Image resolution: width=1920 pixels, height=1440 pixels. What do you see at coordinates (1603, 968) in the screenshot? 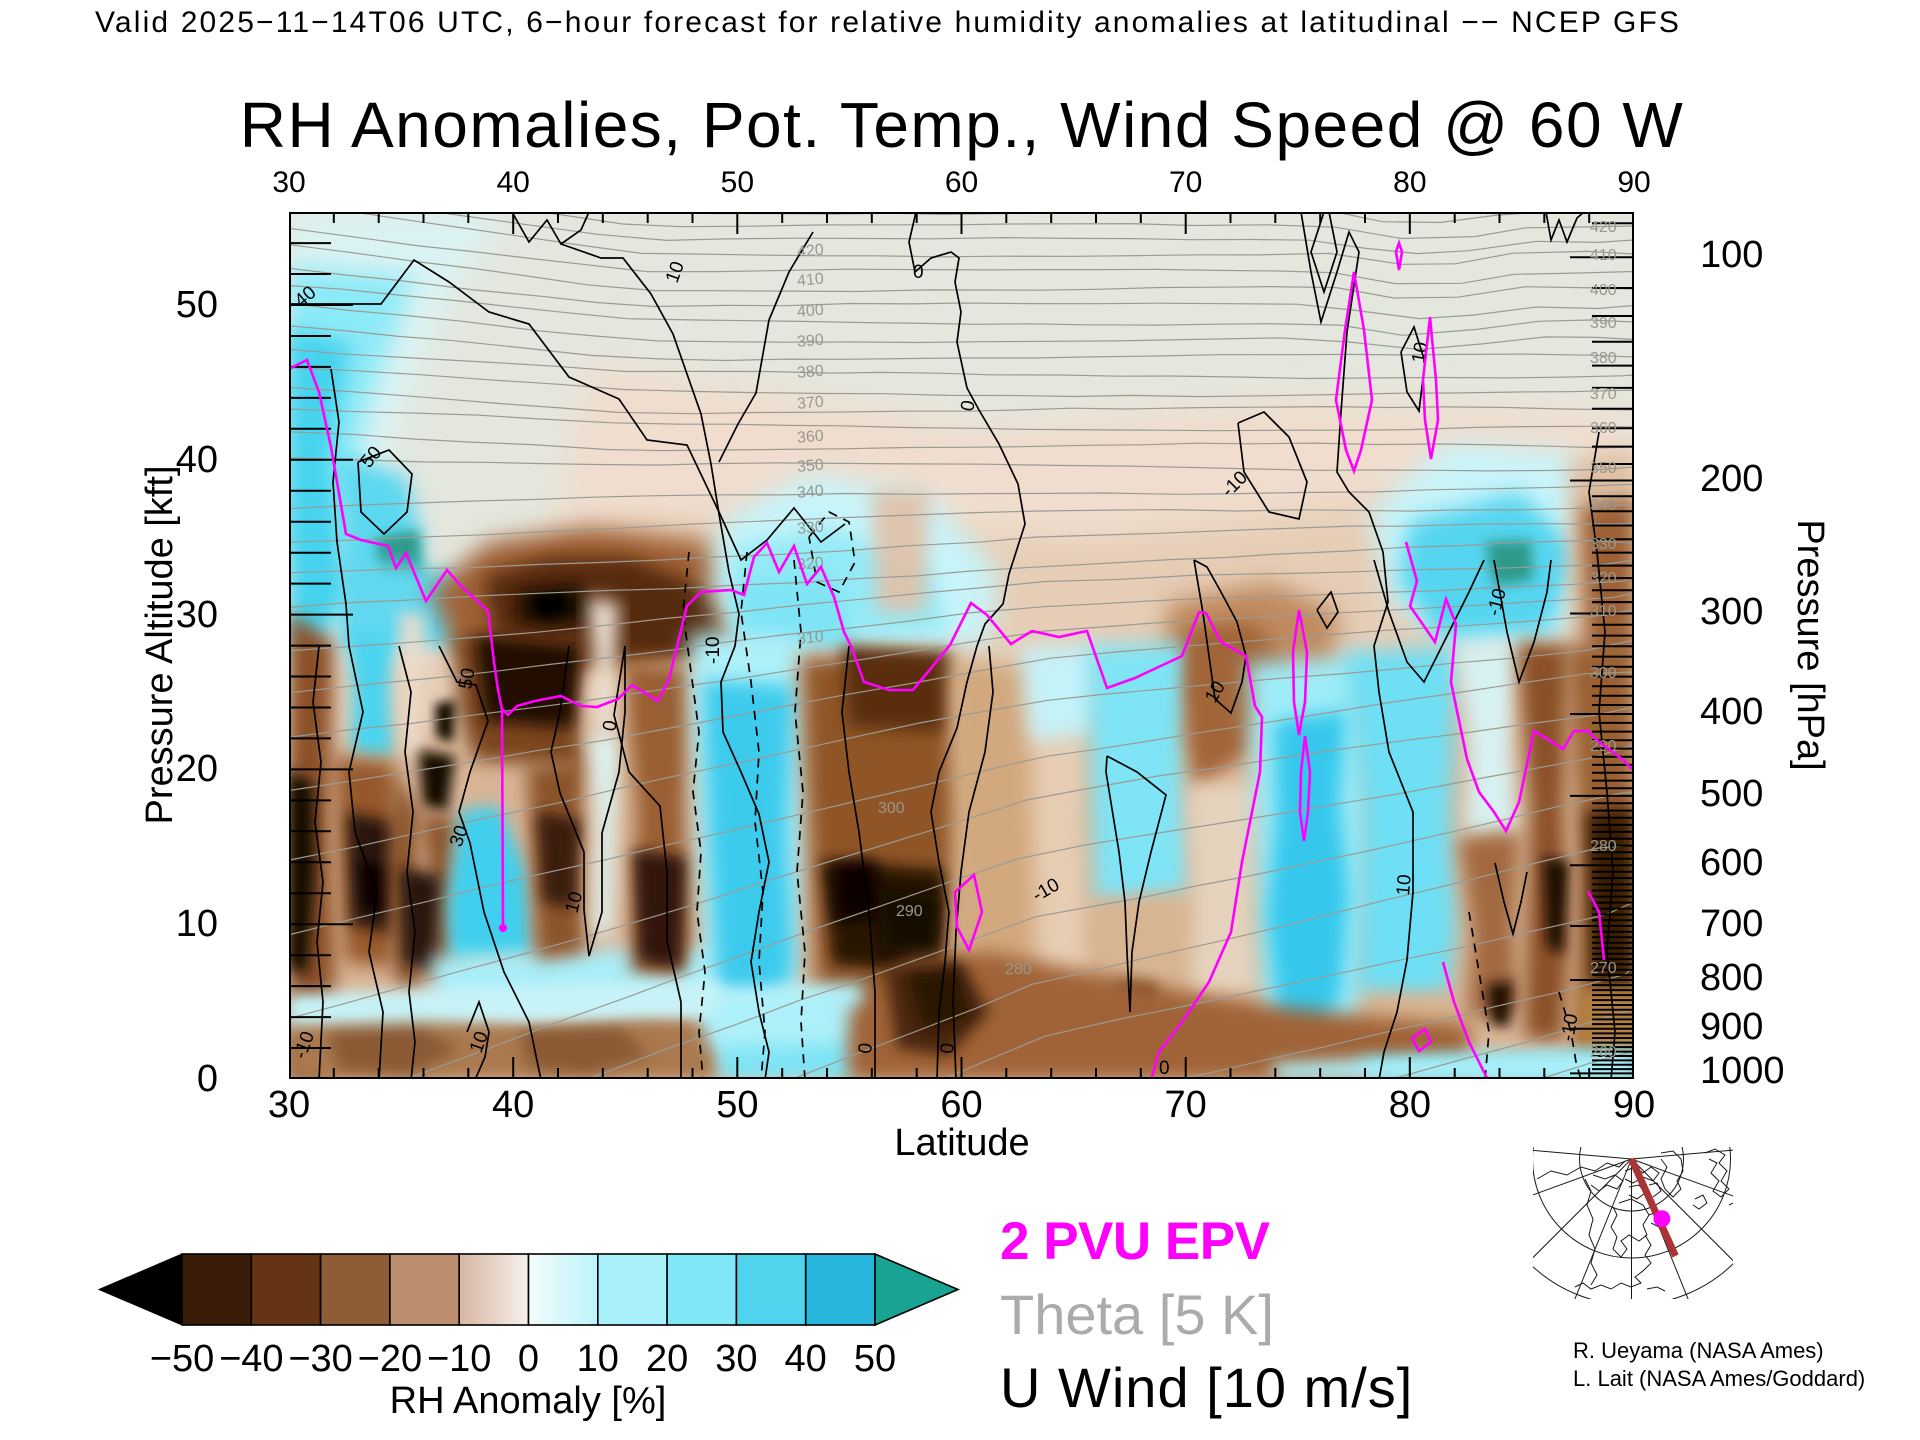
I see `svg-text: 270` at bounding box center [1603, 968].